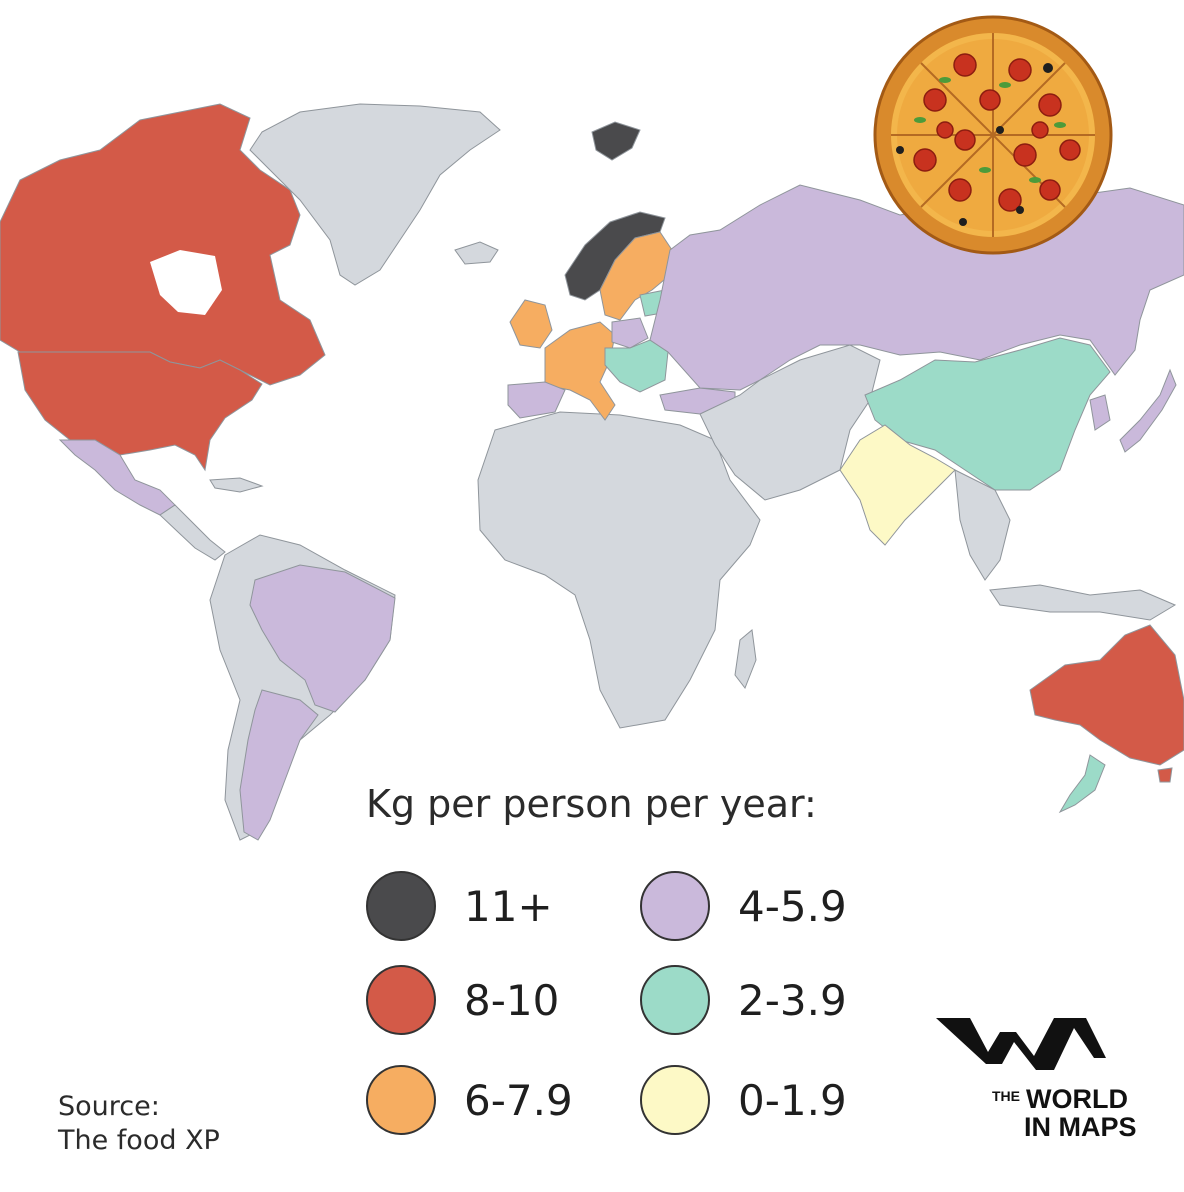  Describe the element at coordinates (636, 366) in the screenshot. I see `central-east-europe` at that location.